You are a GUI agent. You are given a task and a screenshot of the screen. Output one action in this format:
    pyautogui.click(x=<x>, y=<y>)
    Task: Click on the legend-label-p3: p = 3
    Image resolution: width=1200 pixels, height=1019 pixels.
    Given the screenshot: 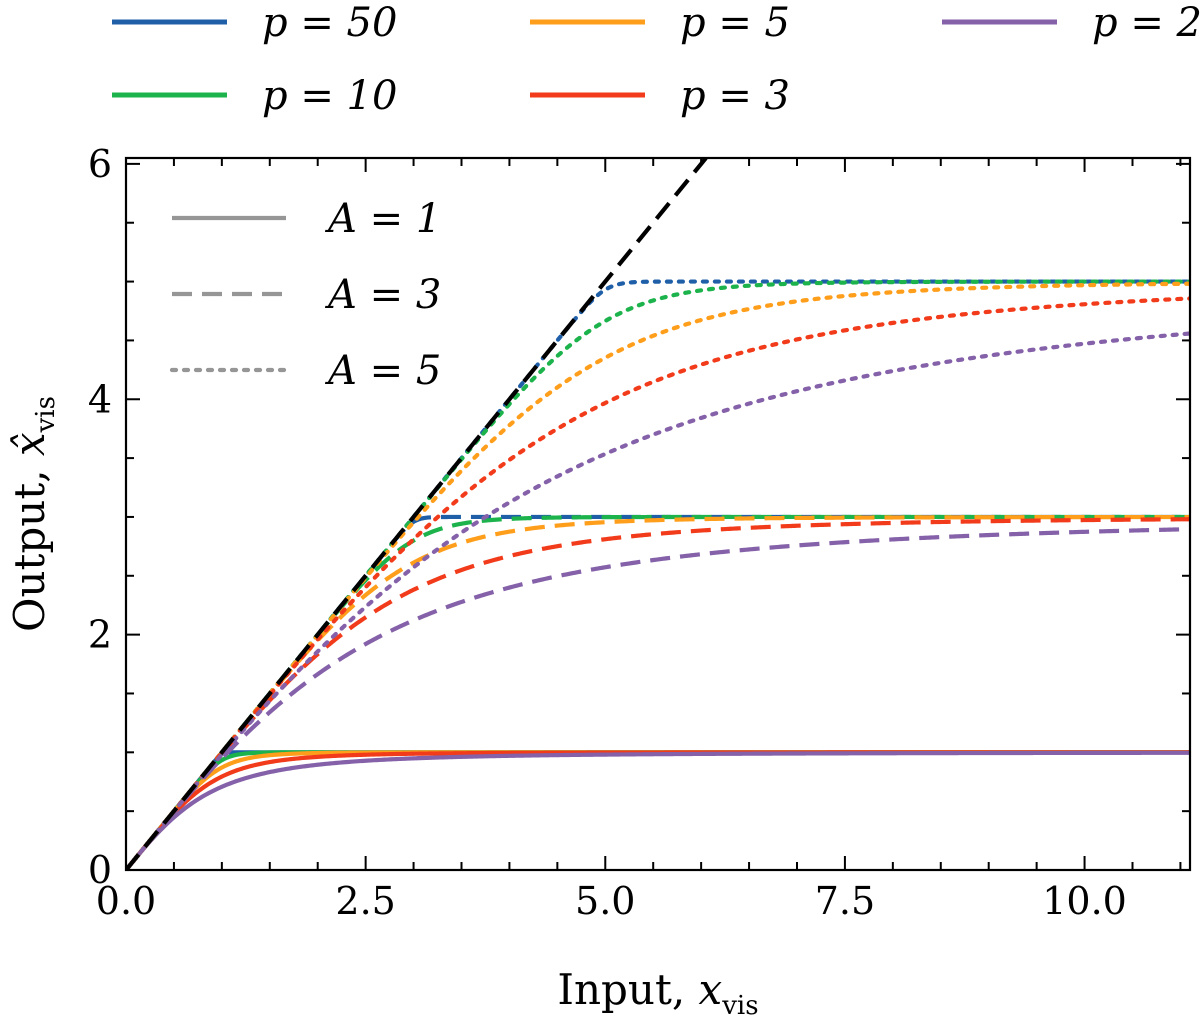 What is the action you would take?
    pyautogui.click(x=735, y=96)
    